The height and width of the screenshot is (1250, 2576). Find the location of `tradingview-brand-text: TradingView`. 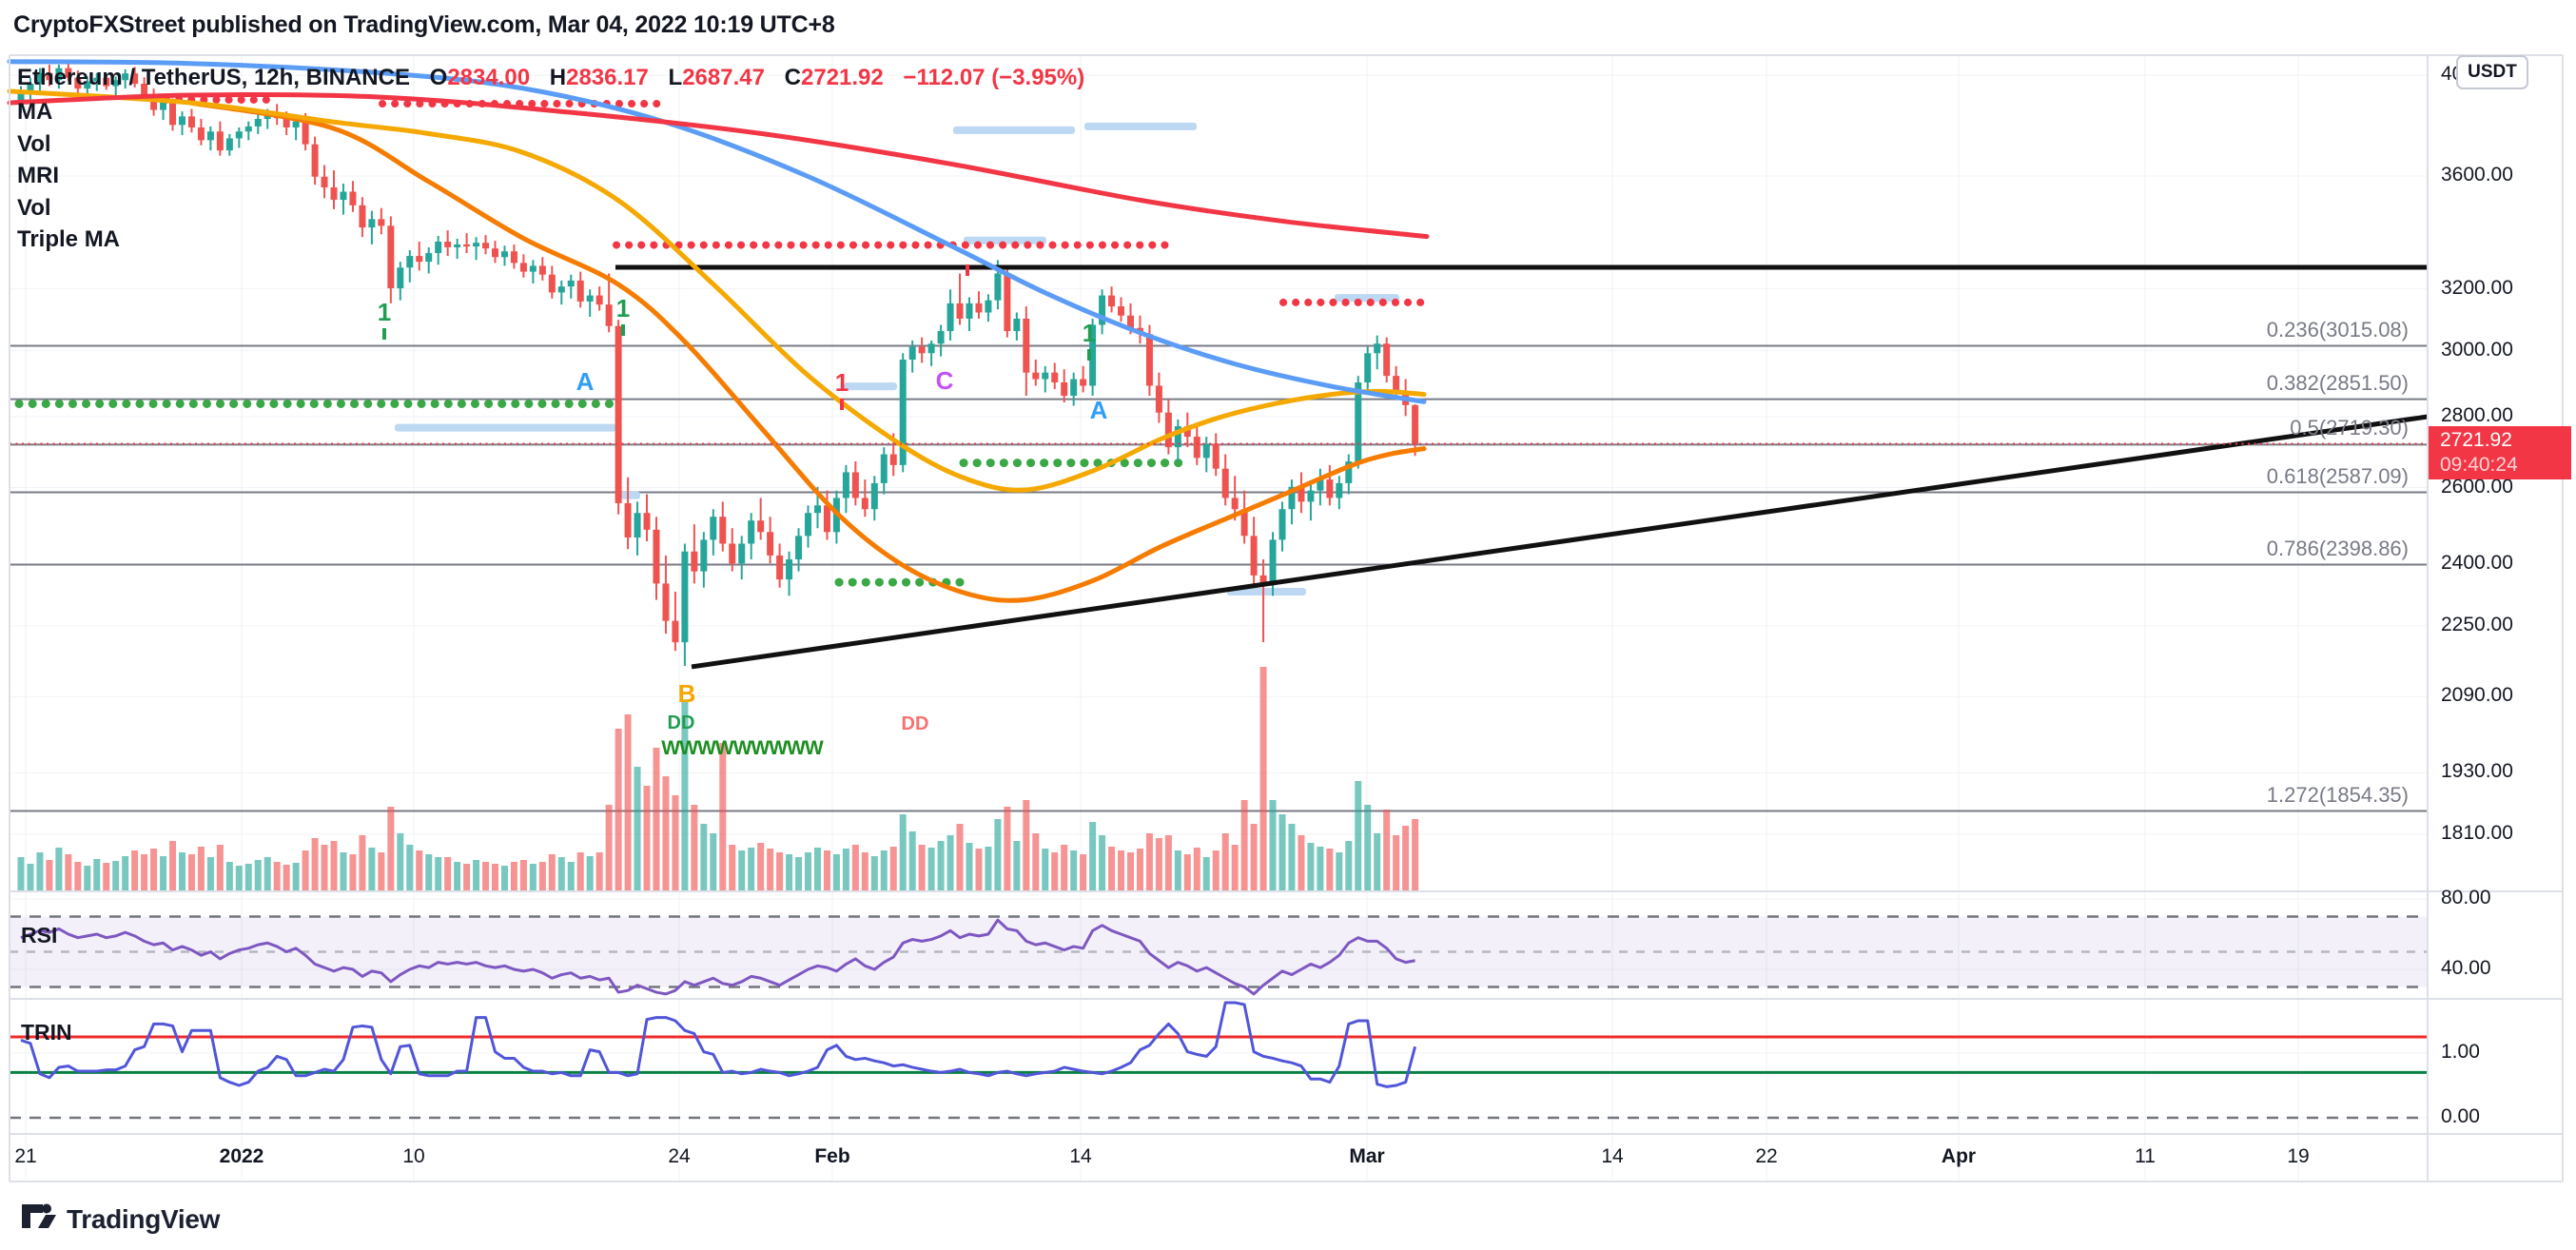

tradingview-brand-text: TradingView is located at coordinates (144, 1219).